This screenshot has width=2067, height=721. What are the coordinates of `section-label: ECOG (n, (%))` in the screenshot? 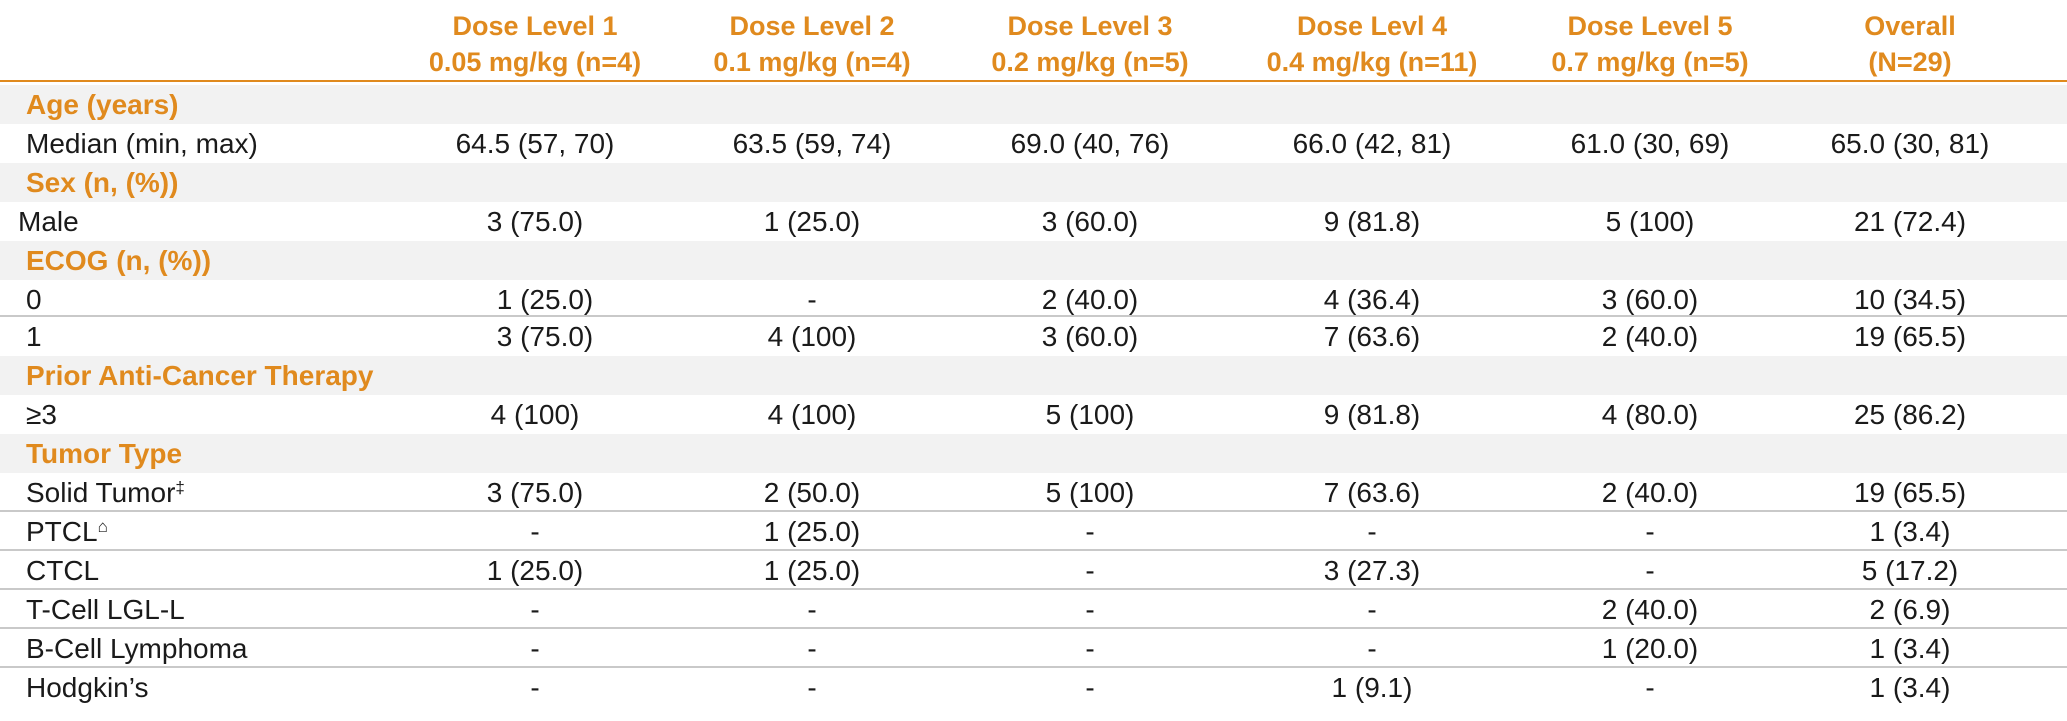 It's located at (119, 260).